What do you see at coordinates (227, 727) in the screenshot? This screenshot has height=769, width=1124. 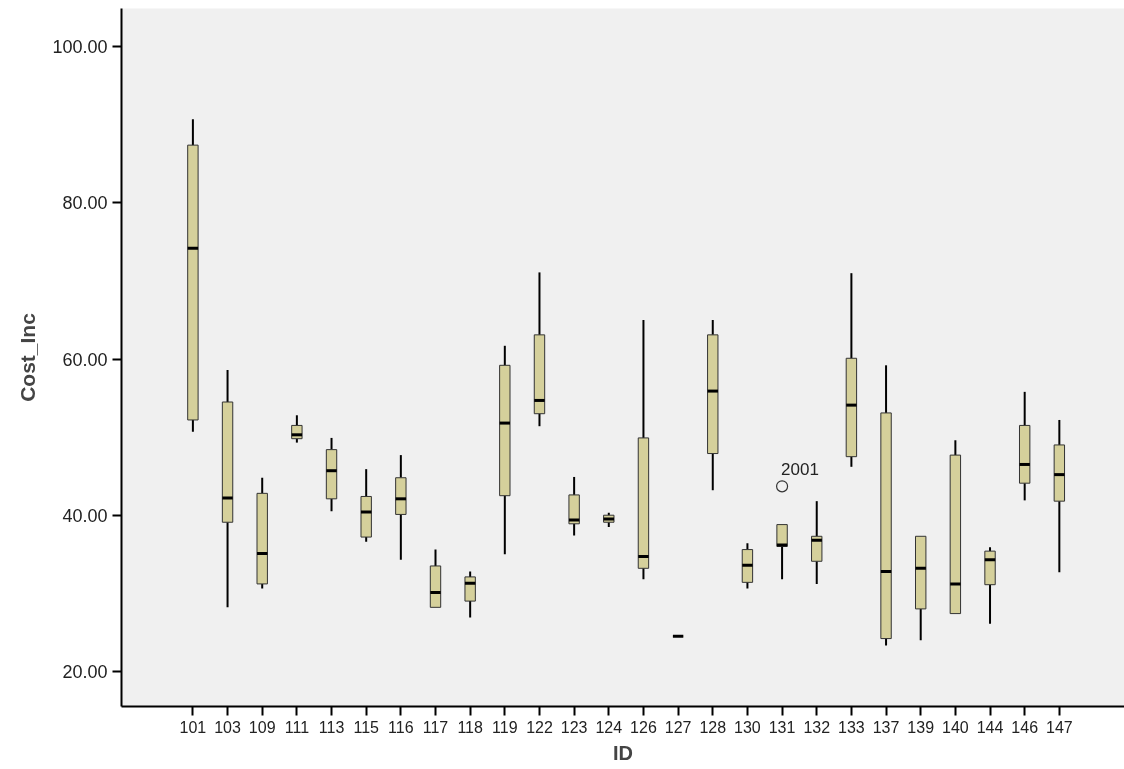 I see `x-tick-label: 103` at bounding box center [227, 727].